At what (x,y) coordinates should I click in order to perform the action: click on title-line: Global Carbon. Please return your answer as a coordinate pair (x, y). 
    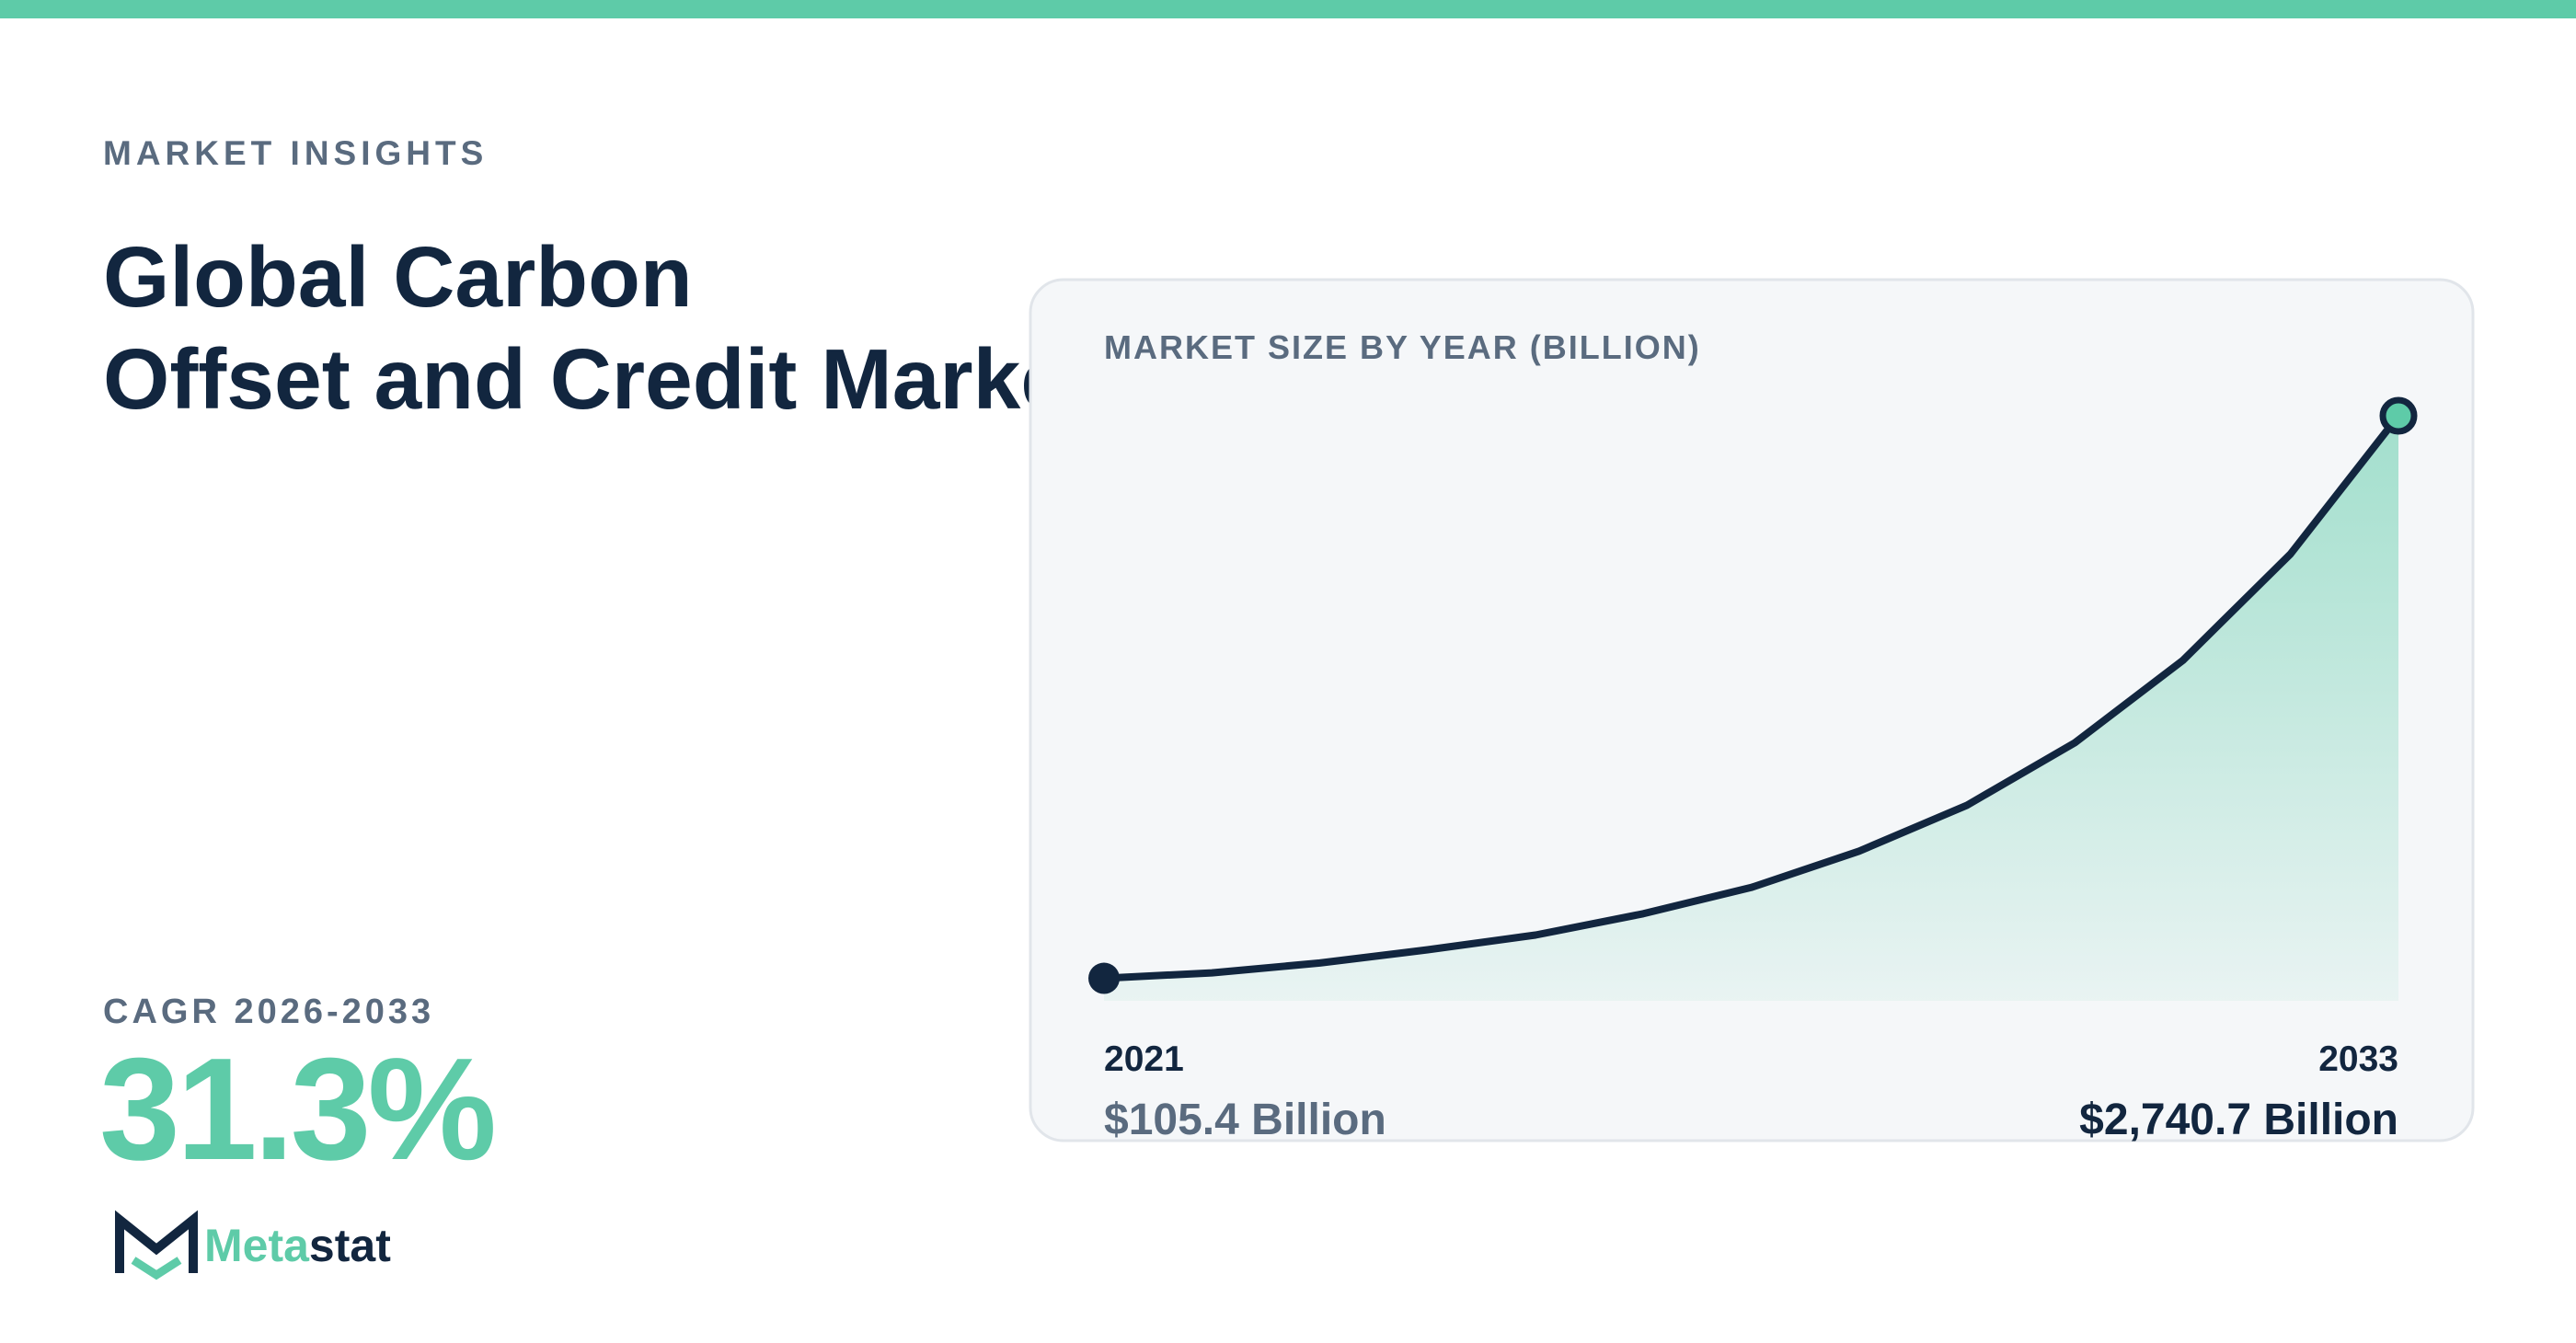
    Looking at the image, I should click on (398, 277).